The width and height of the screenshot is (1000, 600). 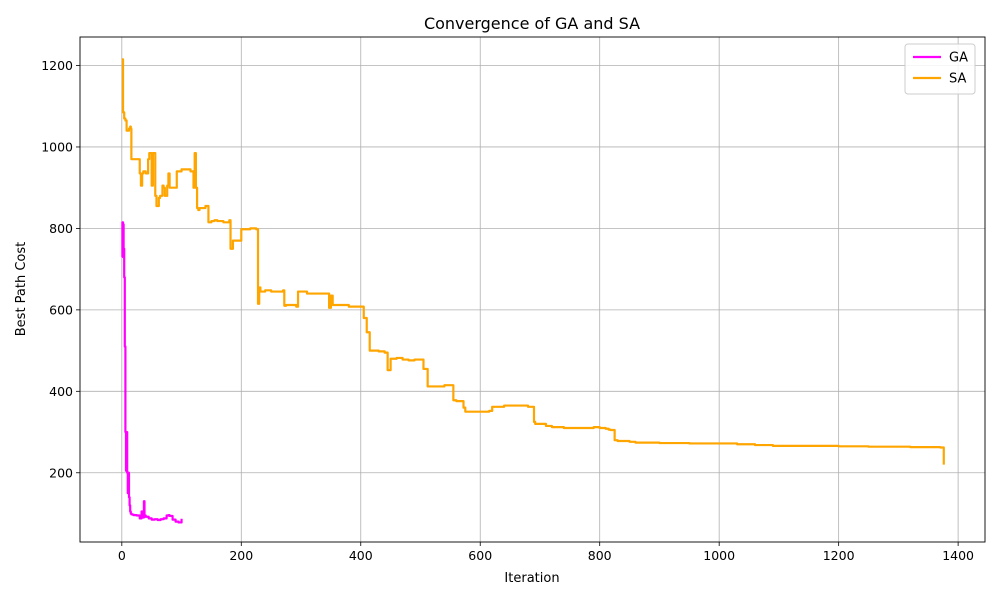 What do you see at coordinates (61, 309) in the screenshot?
I see `y-tick-label: 600` at bounding box center [61, 309].